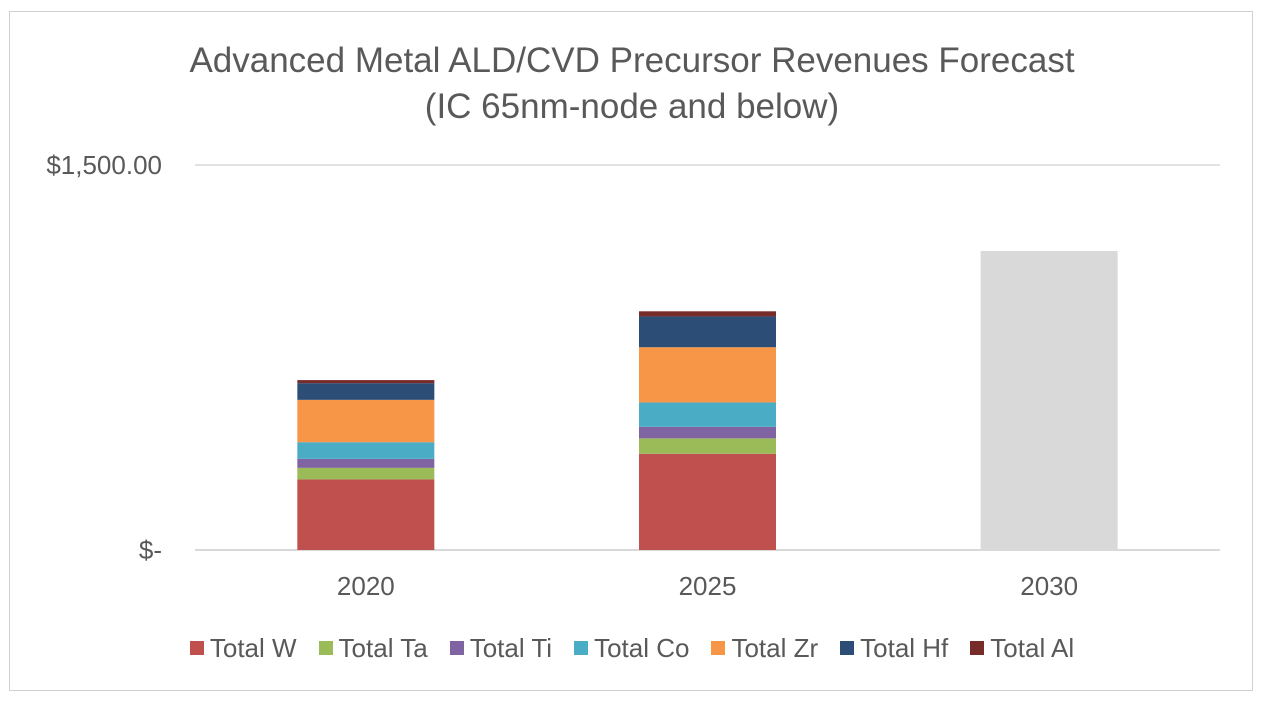 The height and width of the screenshot is (712, 1264). I want to click on bar-segment-total-ta-2025, so click(707, 446).